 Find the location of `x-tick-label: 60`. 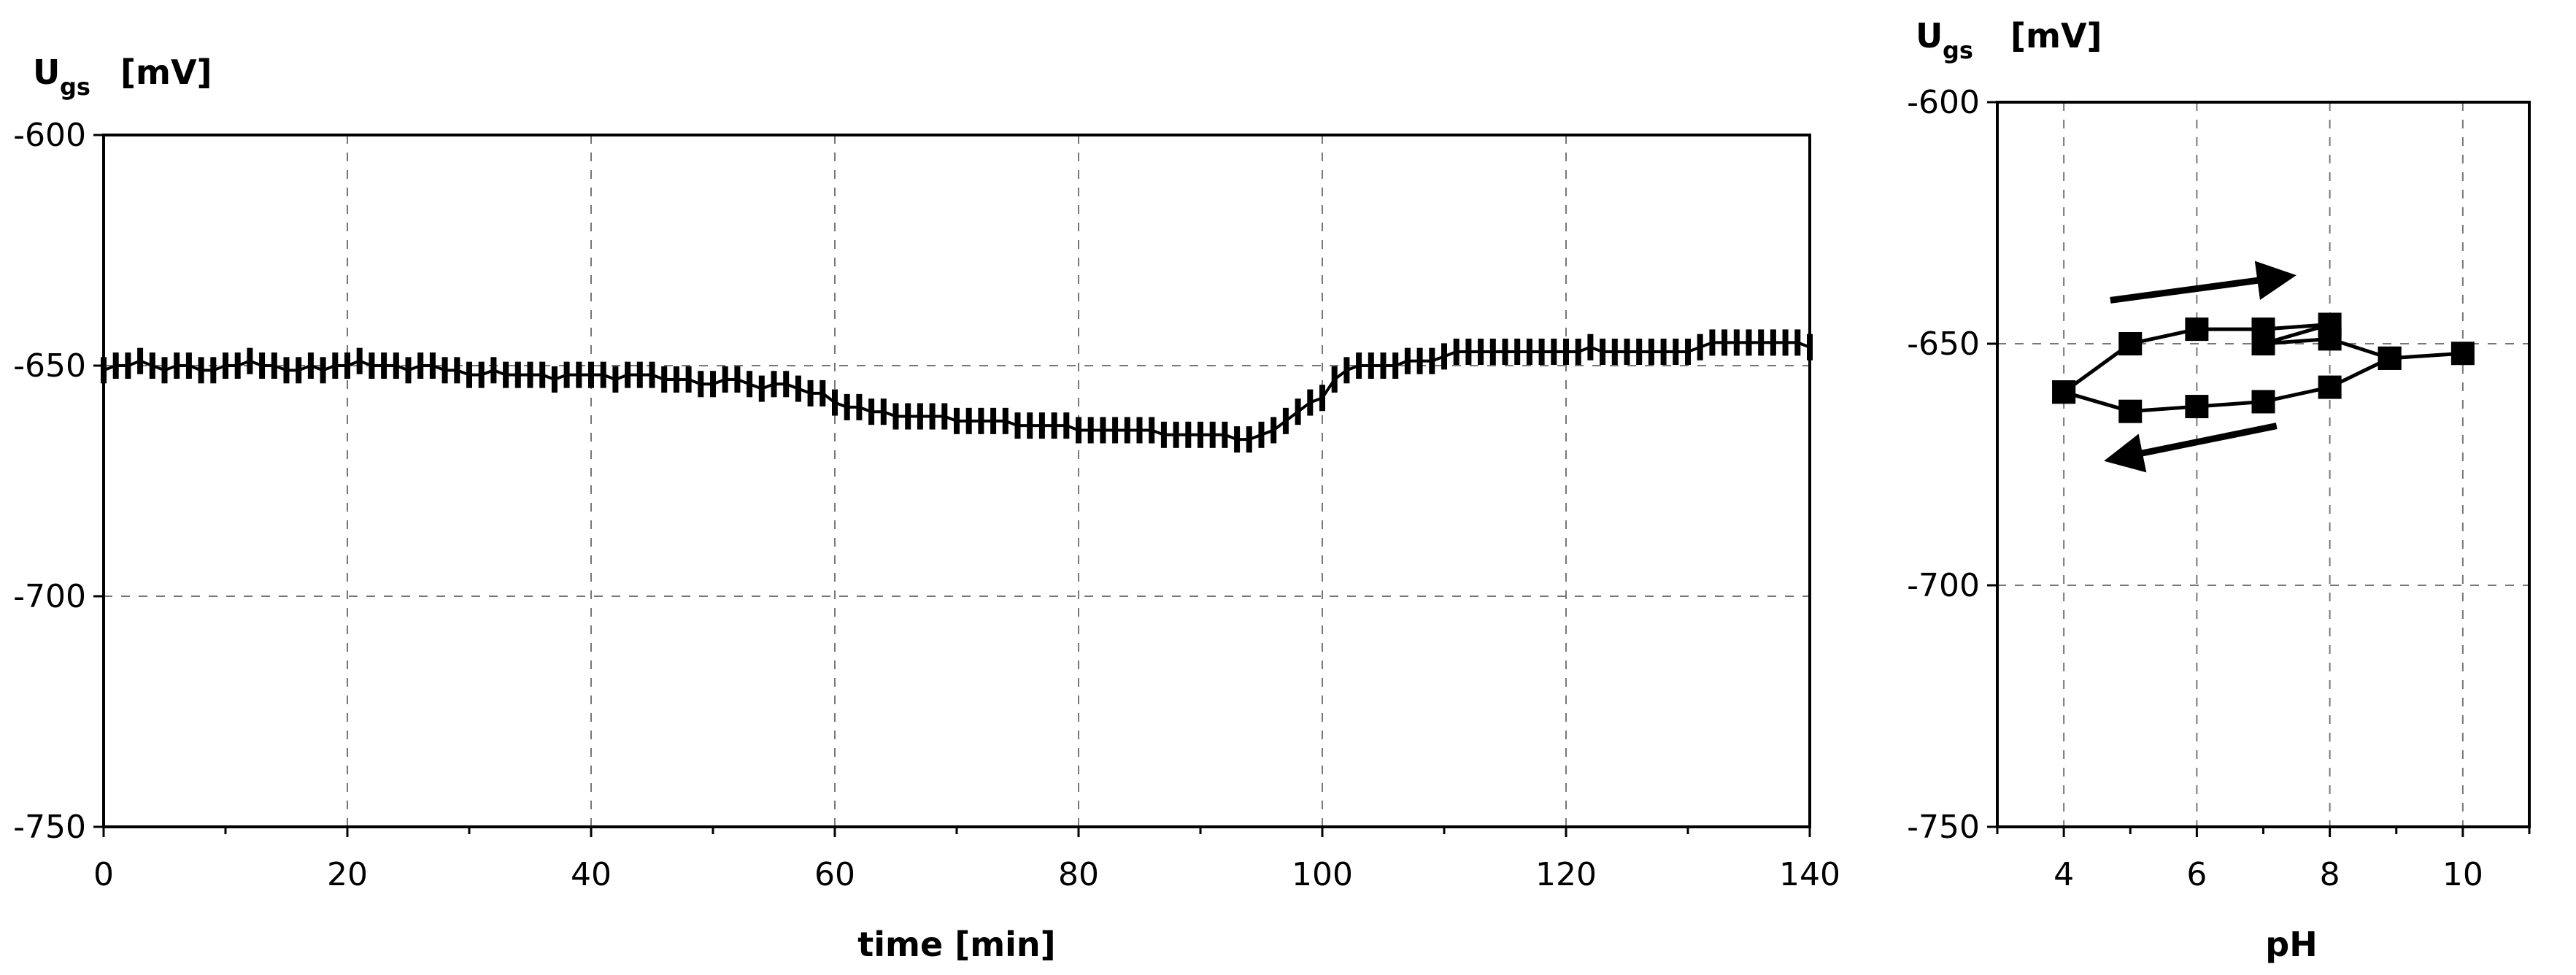

x-tick-label: 60 is located at coordinates (834, 875).